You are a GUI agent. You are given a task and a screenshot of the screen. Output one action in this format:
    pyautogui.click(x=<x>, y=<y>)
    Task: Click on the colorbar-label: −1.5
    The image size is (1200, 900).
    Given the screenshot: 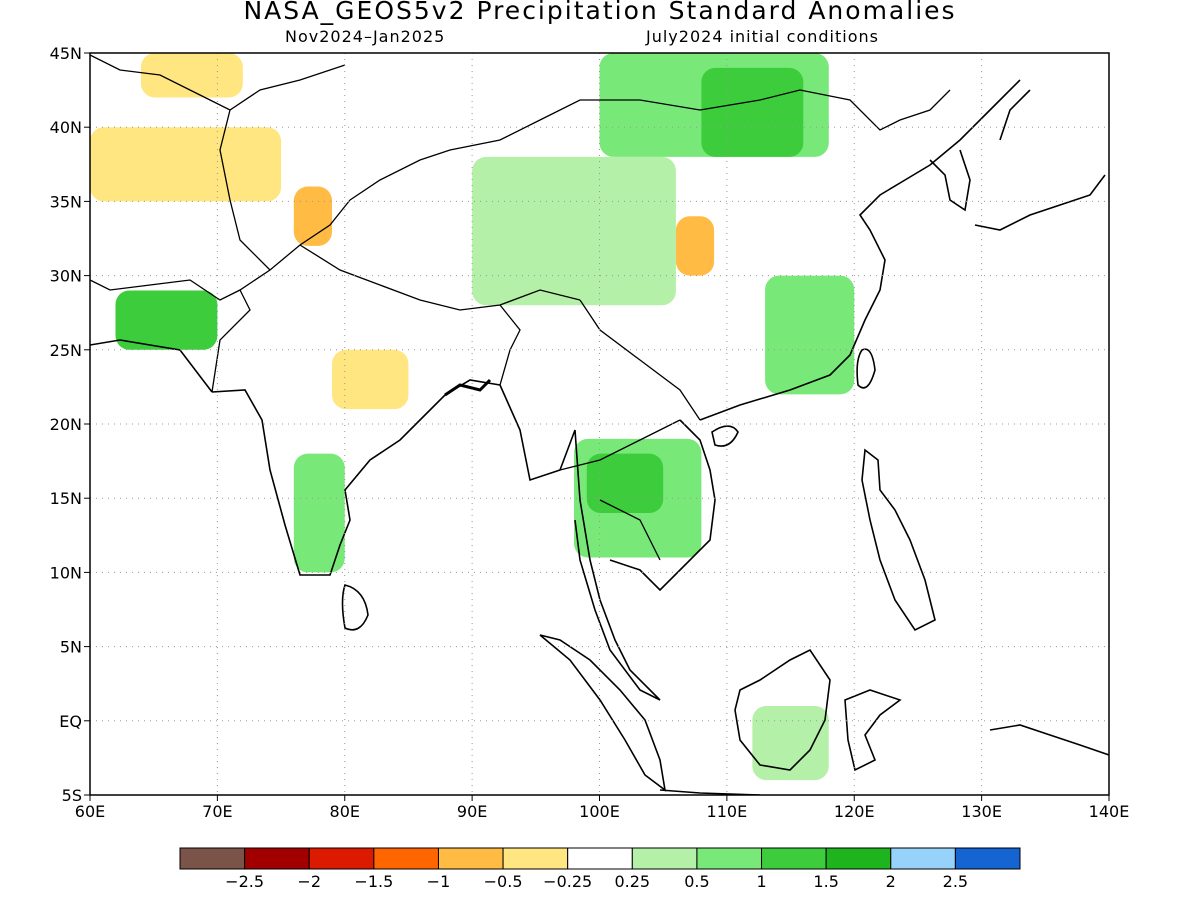 What is the action you would take?
    pyautogui.click(x=373, y=881)
    